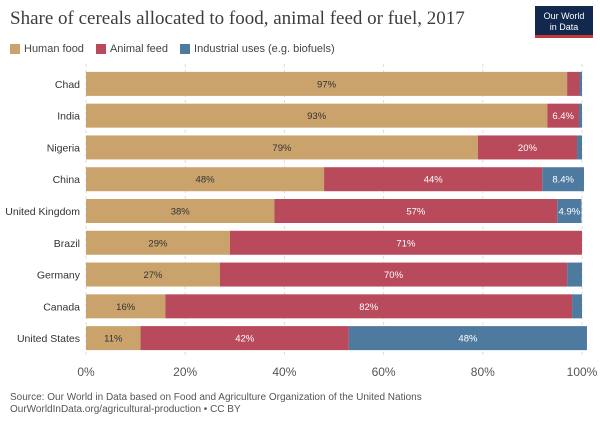  Describe the element at coordinates (68, 117) in the screenshot. I see `category-label: India` at that location.